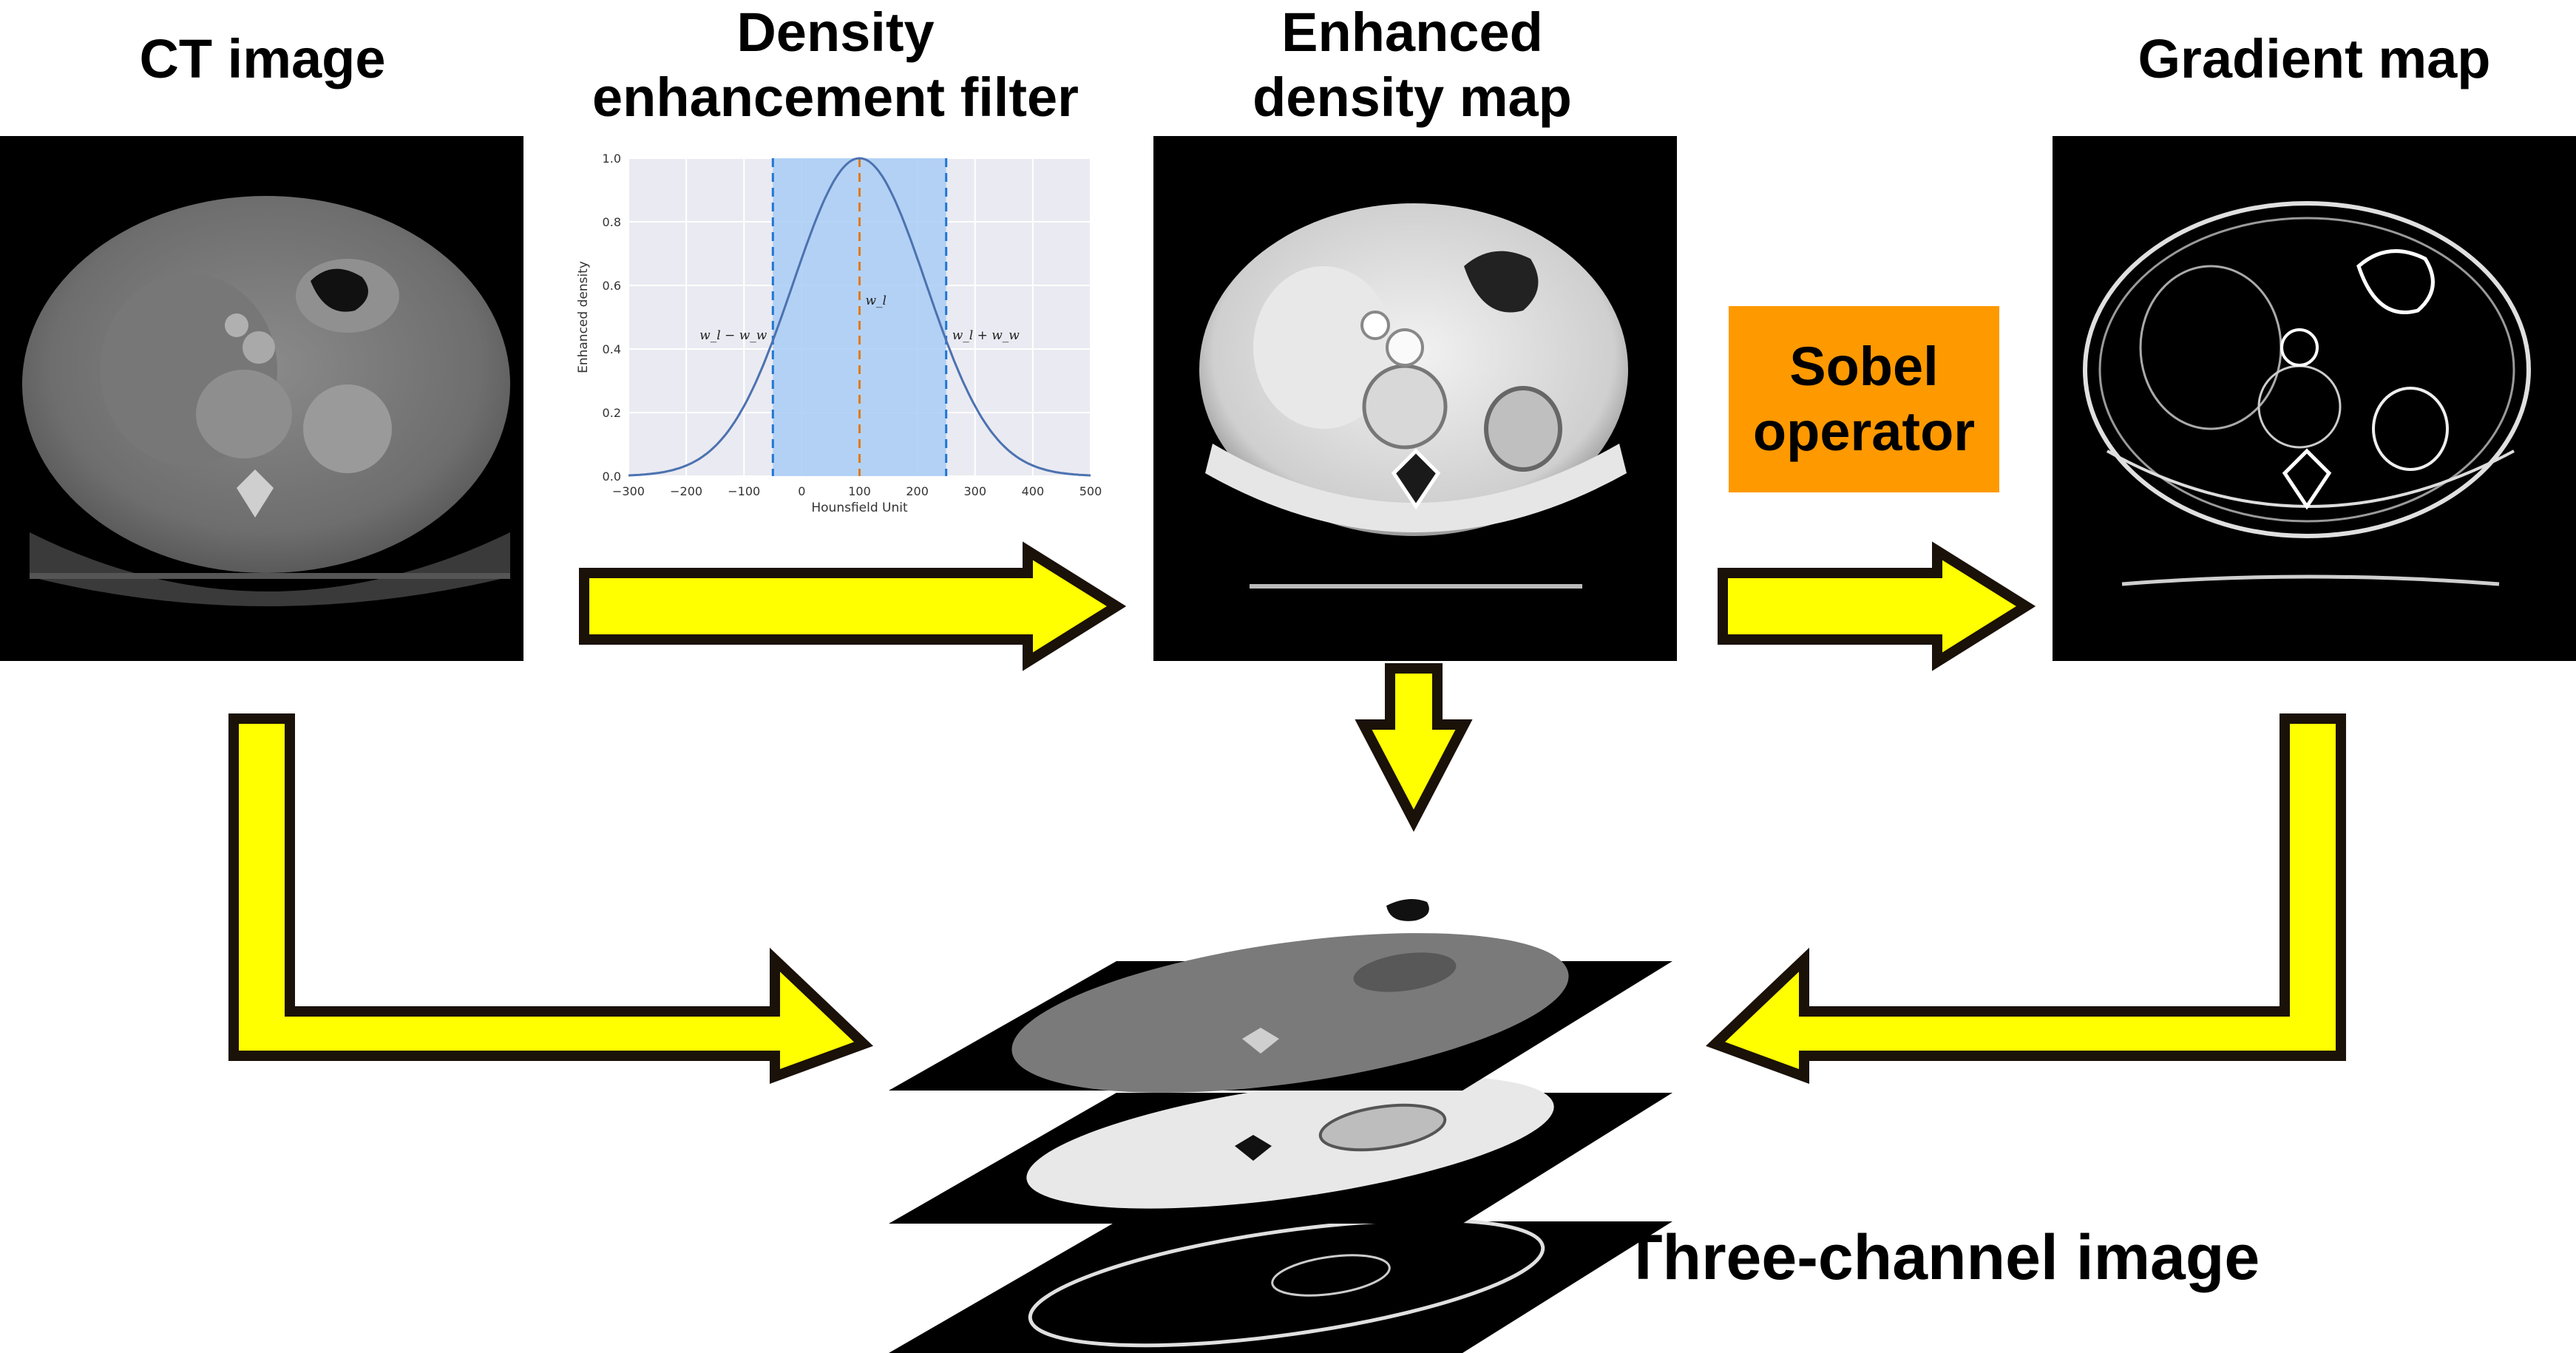  I want to click on x-tick-label: 300, so click(974, 491).